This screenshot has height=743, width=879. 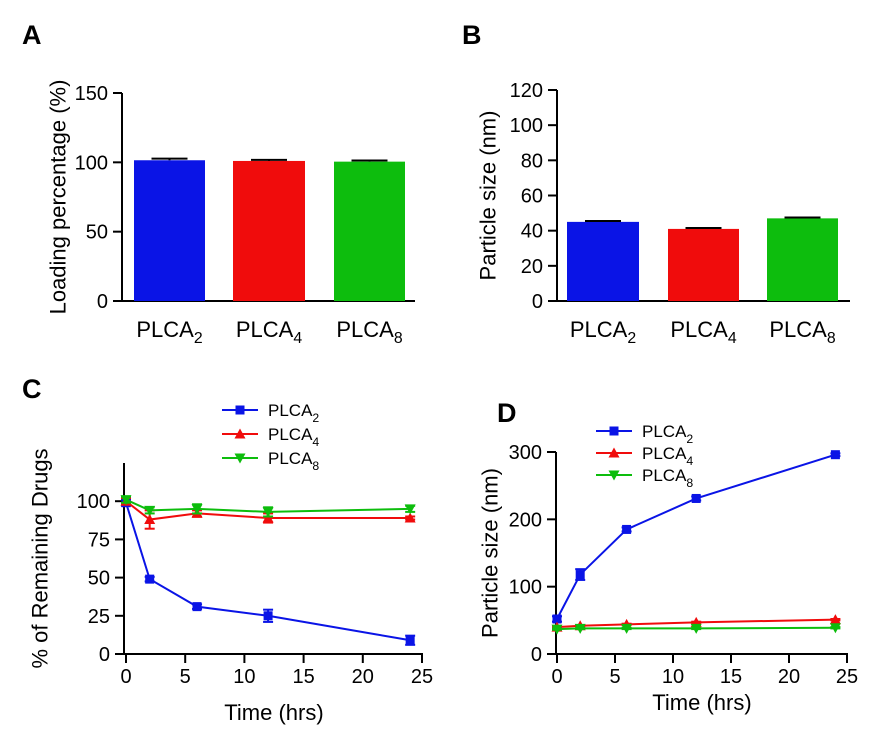 I want to click on y-tick-label: 150, so click(x=91, y=94).